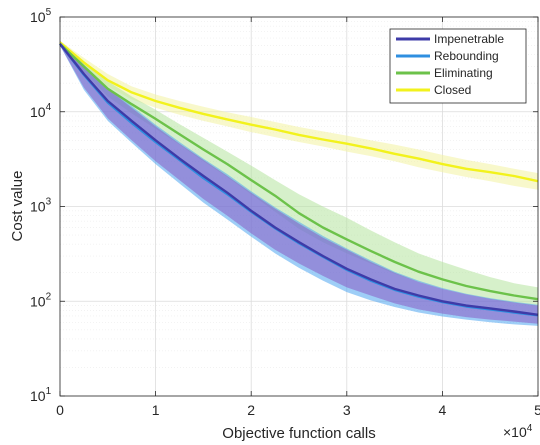 This screenshot has width=540, height=445. Describe the element at coordinates (298, 433) in the screenshot. I see `x-axis-label: Objective function calls` at that location.